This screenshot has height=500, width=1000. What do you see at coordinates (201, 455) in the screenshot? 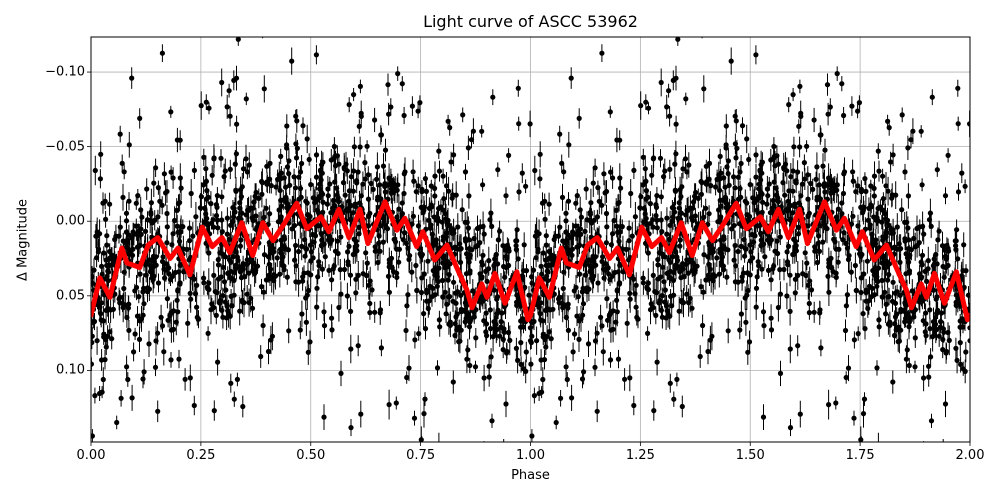
I see `x-tick-label: 0.25` at bounding box center [201, 455].